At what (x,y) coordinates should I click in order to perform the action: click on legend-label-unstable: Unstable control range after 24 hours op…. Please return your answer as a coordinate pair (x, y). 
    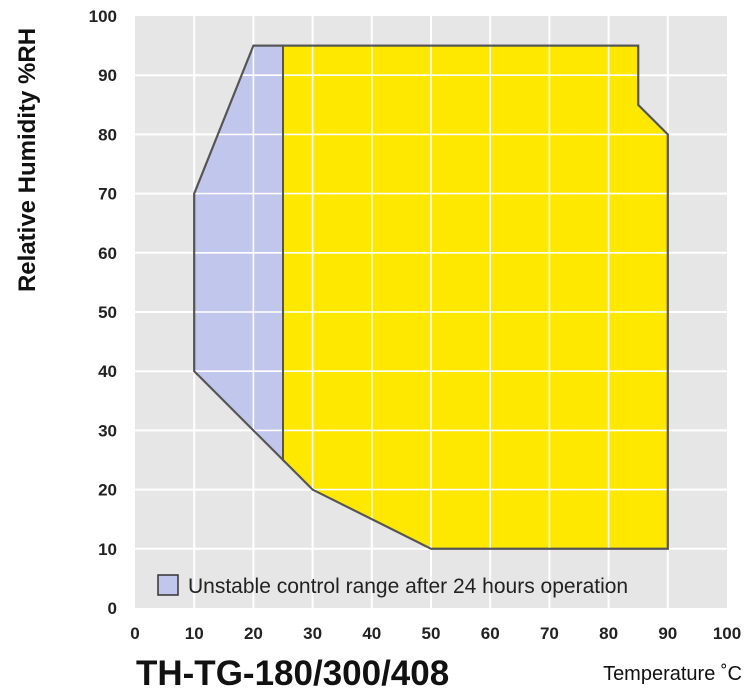
    Looking at the image, I should click on (408, 586).